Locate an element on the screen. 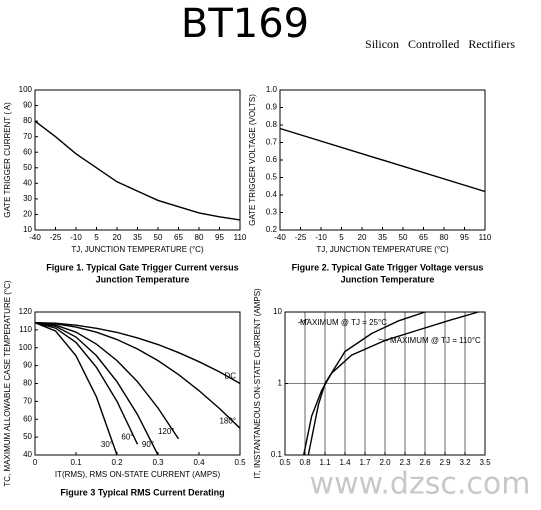  y-tick-label: 0.9 is located at coordinates (272, 107).